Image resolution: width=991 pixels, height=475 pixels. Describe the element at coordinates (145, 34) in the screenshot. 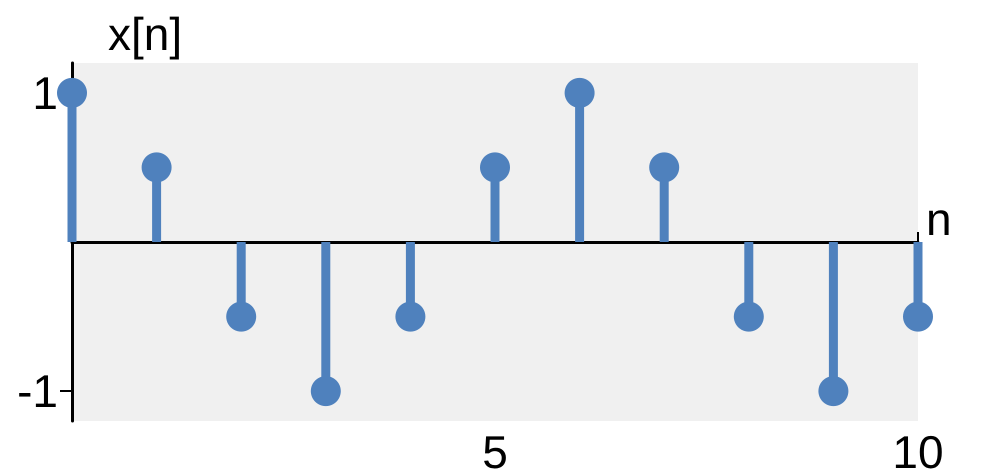

I see `y-axis-title: x[n]` at that location.